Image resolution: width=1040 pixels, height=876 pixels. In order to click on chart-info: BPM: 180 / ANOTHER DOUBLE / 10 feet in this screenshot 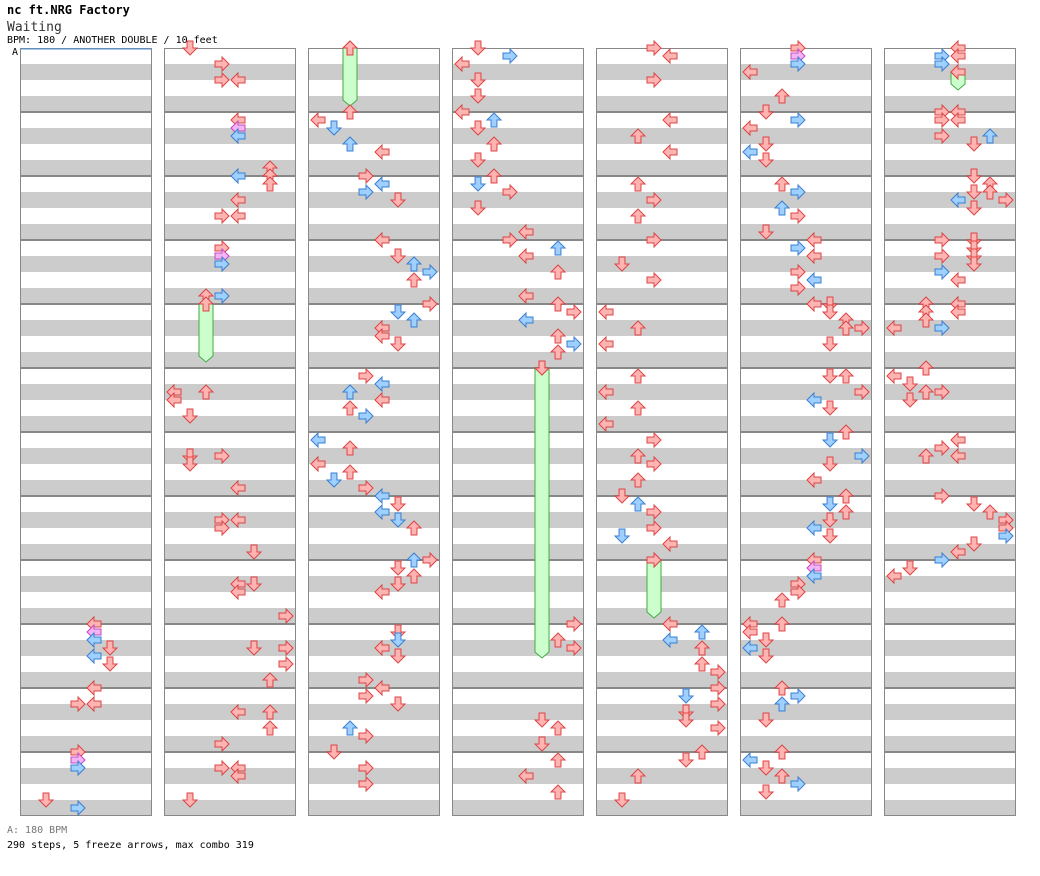, I will do `click(112, 40)`.